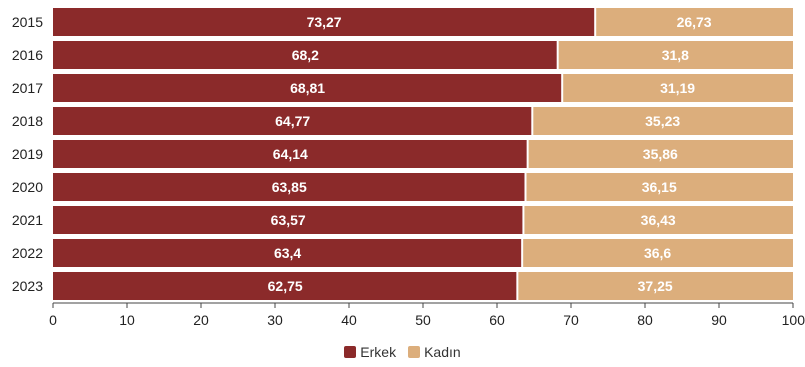 This screenshot has height=367, width=805. I want to click on bar-value-label: 64,14, so click(290, 154).